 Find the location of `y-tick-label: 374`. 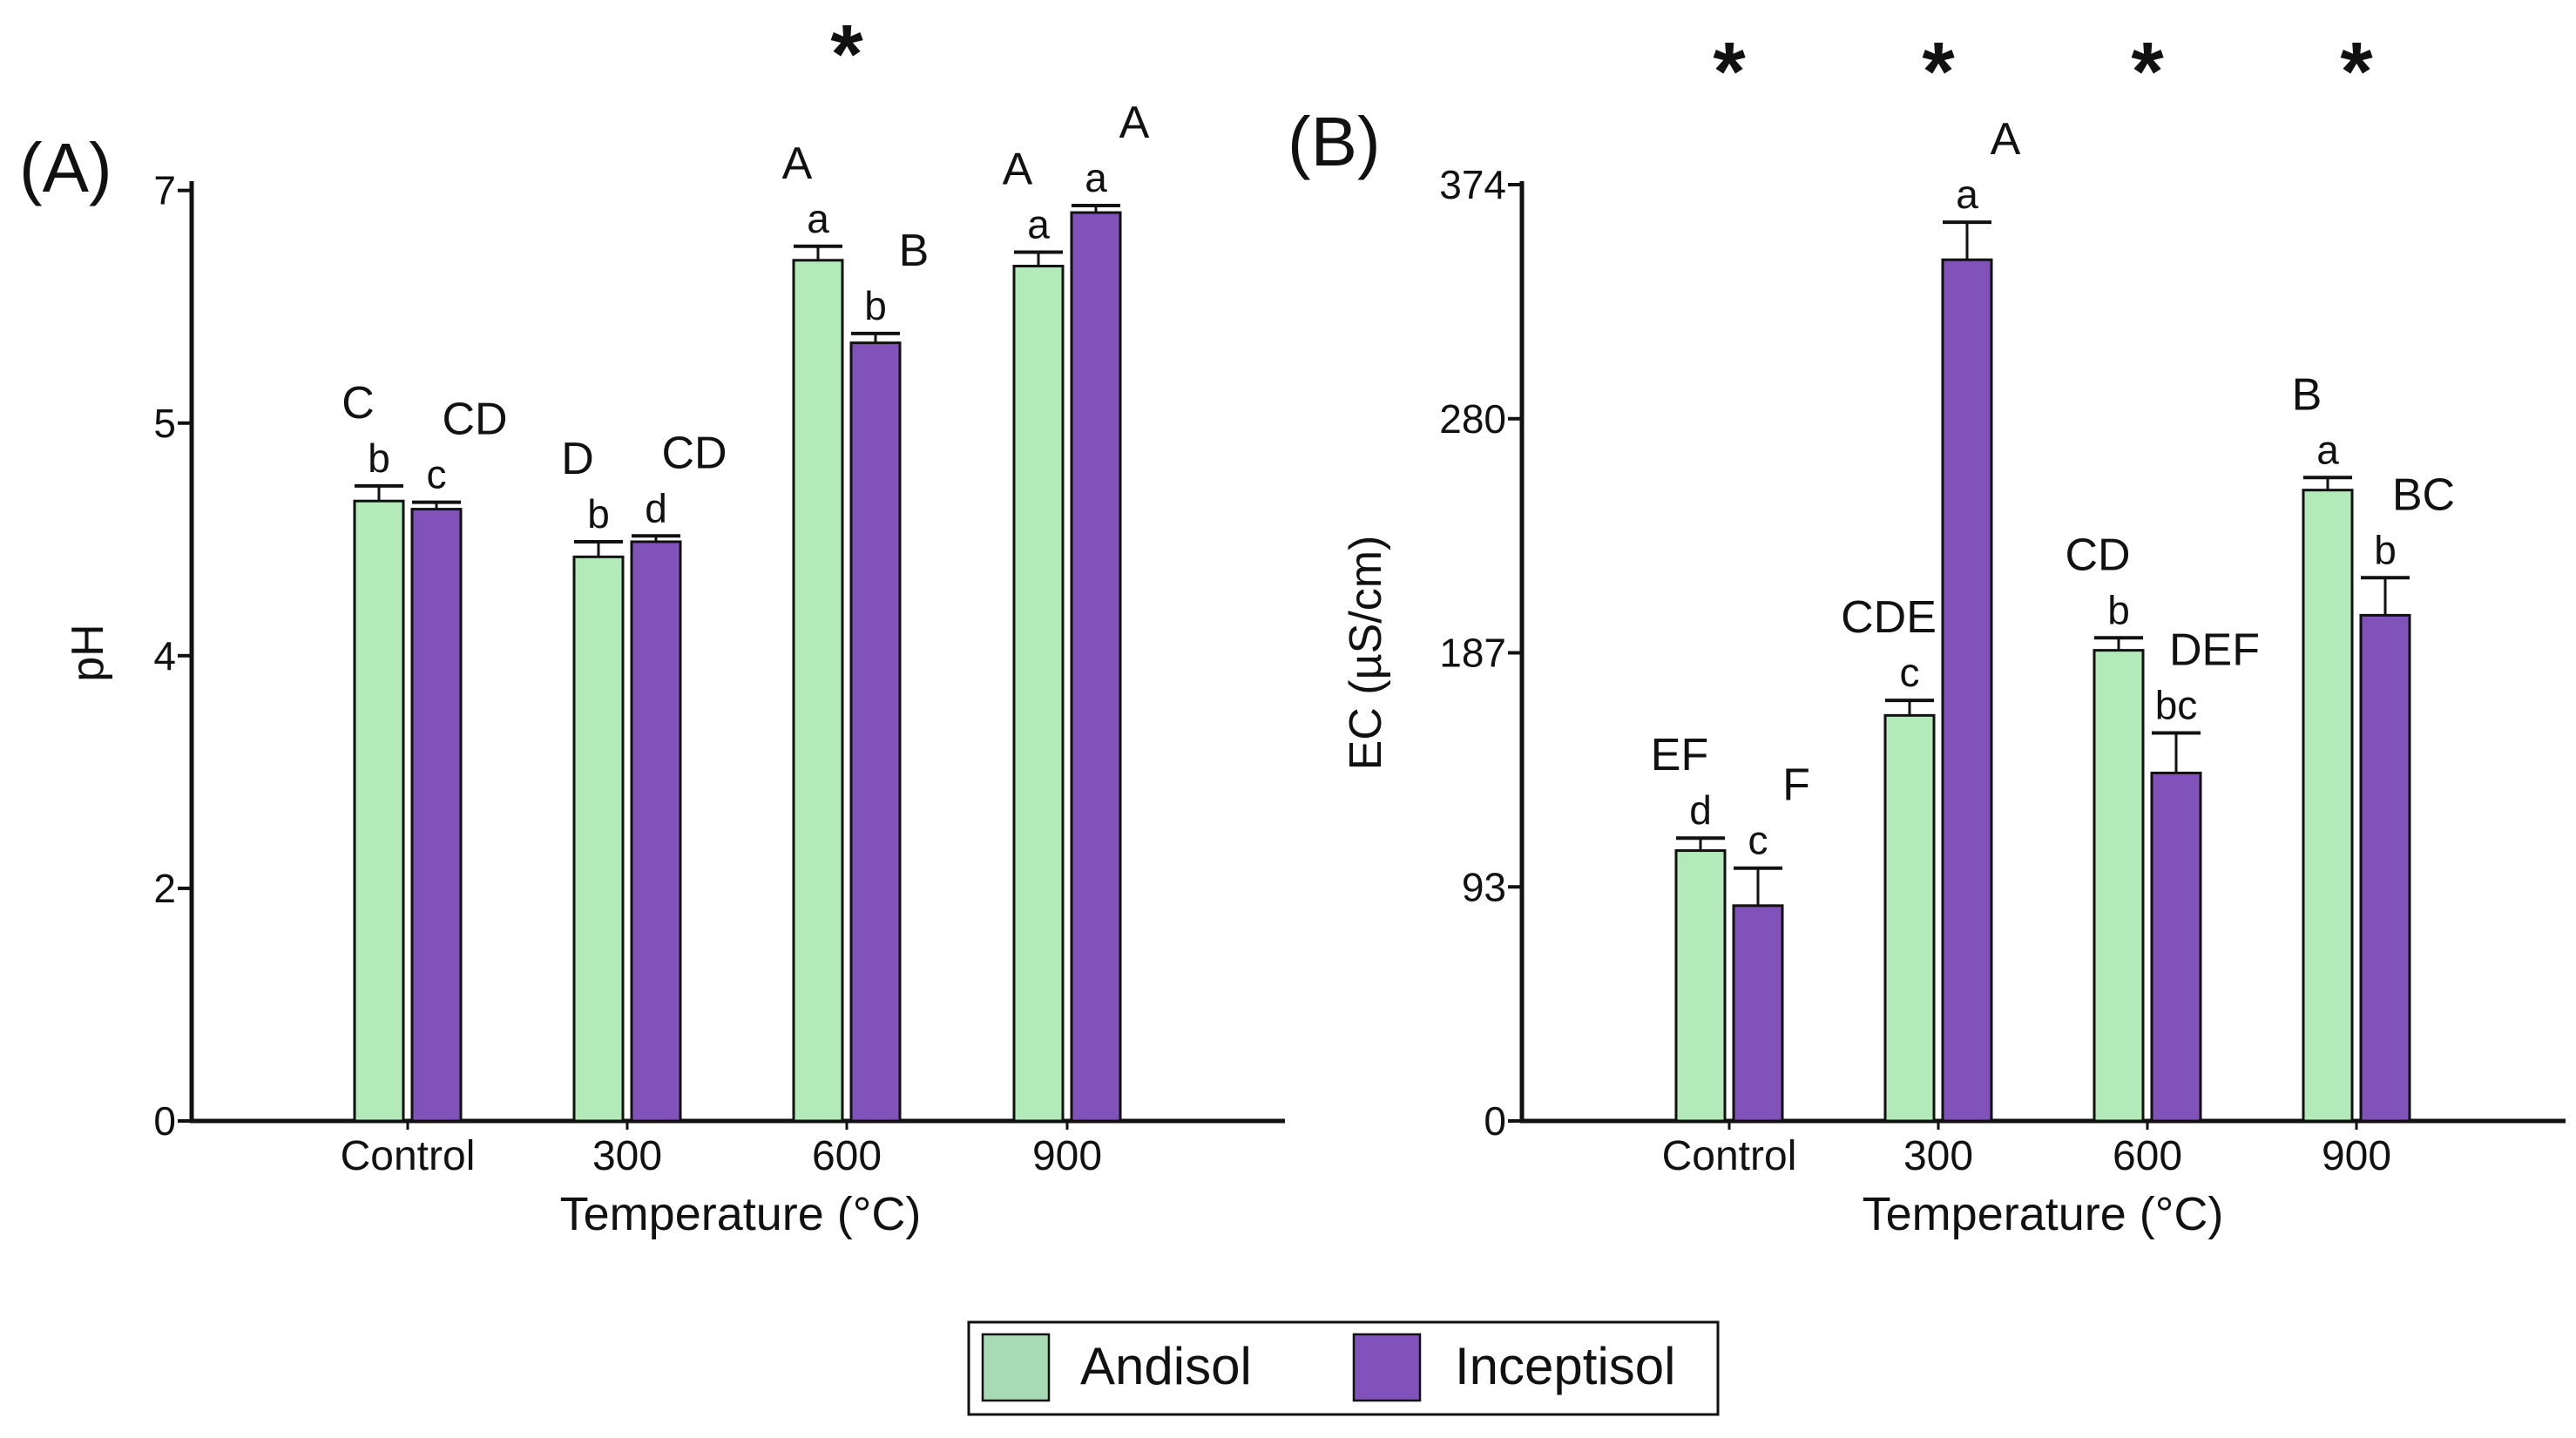

y-tick-label: 374 is located at coordinates (1472, 184).